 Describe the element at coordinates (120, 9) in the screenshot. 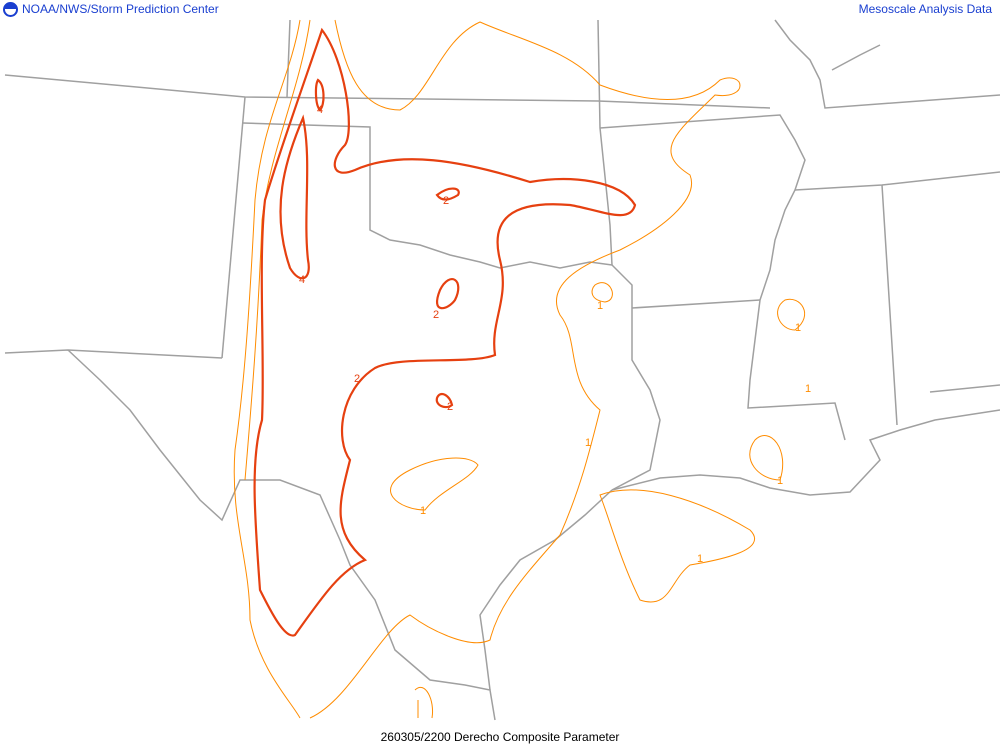

I see `header-left-title: NOAA/NWS/Storm Prediction Center` at that location.